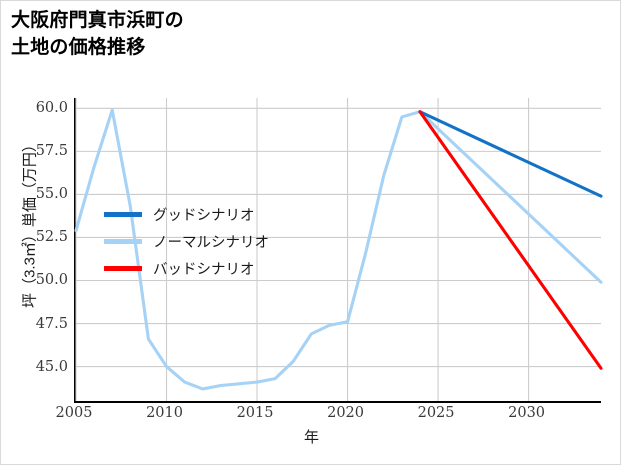 The image size is (621, 465). What do you see at coordinates (51, 194) in the screenshot?
I see `y-tick-label: 55.0` at bounding box center [51, 194].